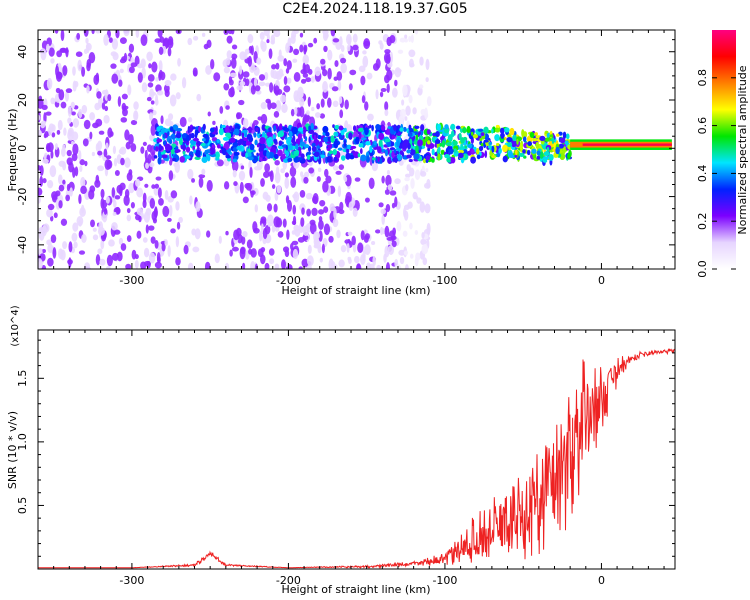 The height and width of the screenshot is (600, 750). I want to click on colorbar-tick-label: 0.4, so click(702, 174).